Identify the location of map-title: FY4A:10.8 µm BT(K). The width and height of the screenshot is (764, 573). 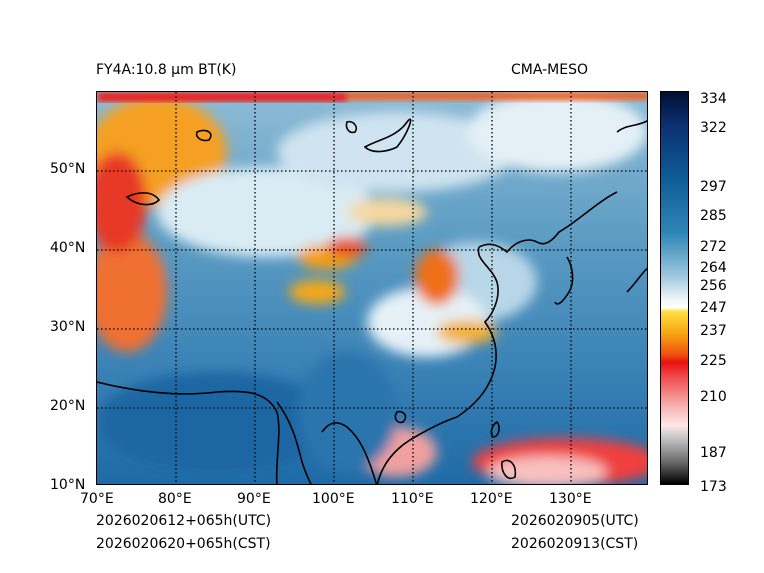
(166, 70).